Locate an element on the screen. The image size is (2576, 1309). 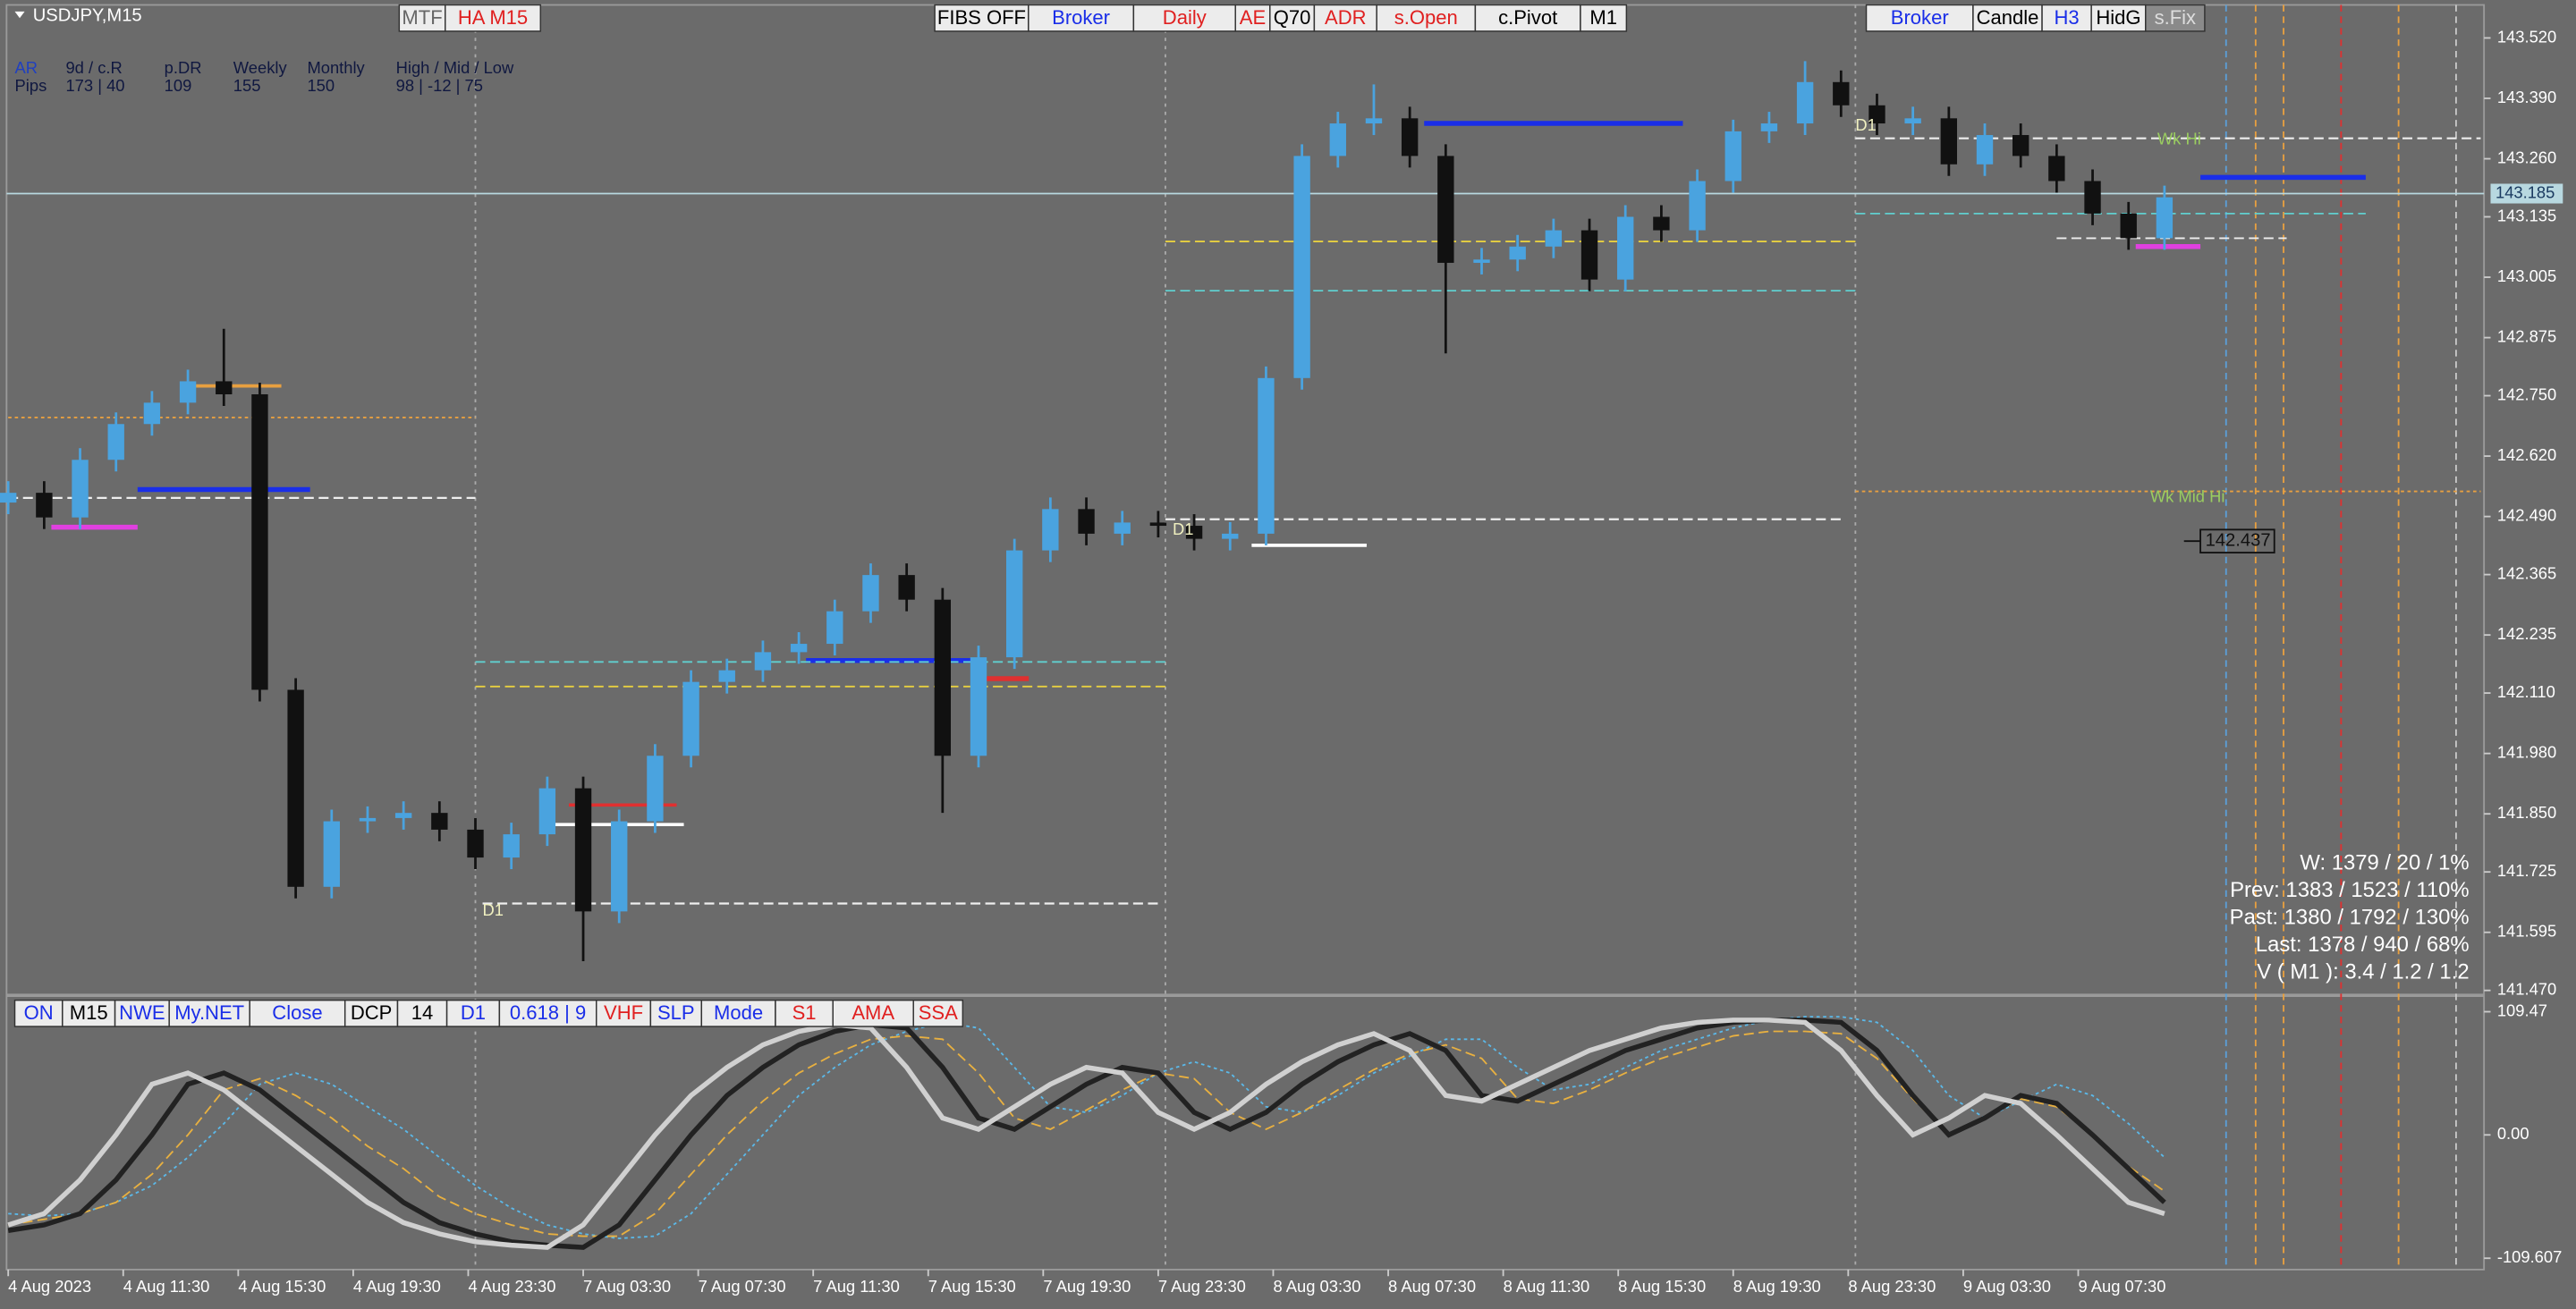
toolbar-button-label: D1 is located at coordinates (473, 1012).